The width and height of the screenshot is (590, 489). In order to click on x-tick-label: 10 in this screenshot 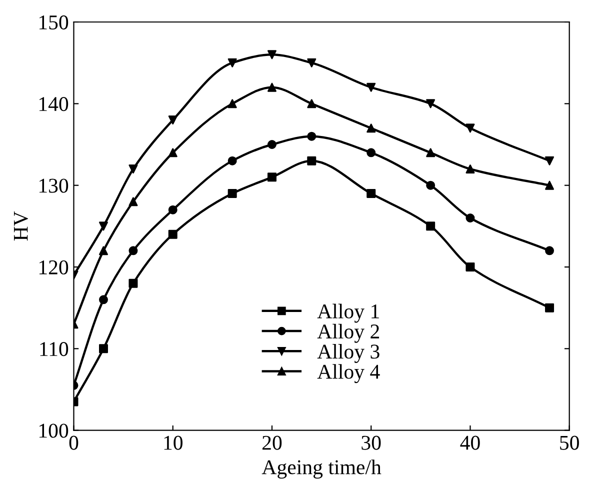, I will do `click(173, 443)`.